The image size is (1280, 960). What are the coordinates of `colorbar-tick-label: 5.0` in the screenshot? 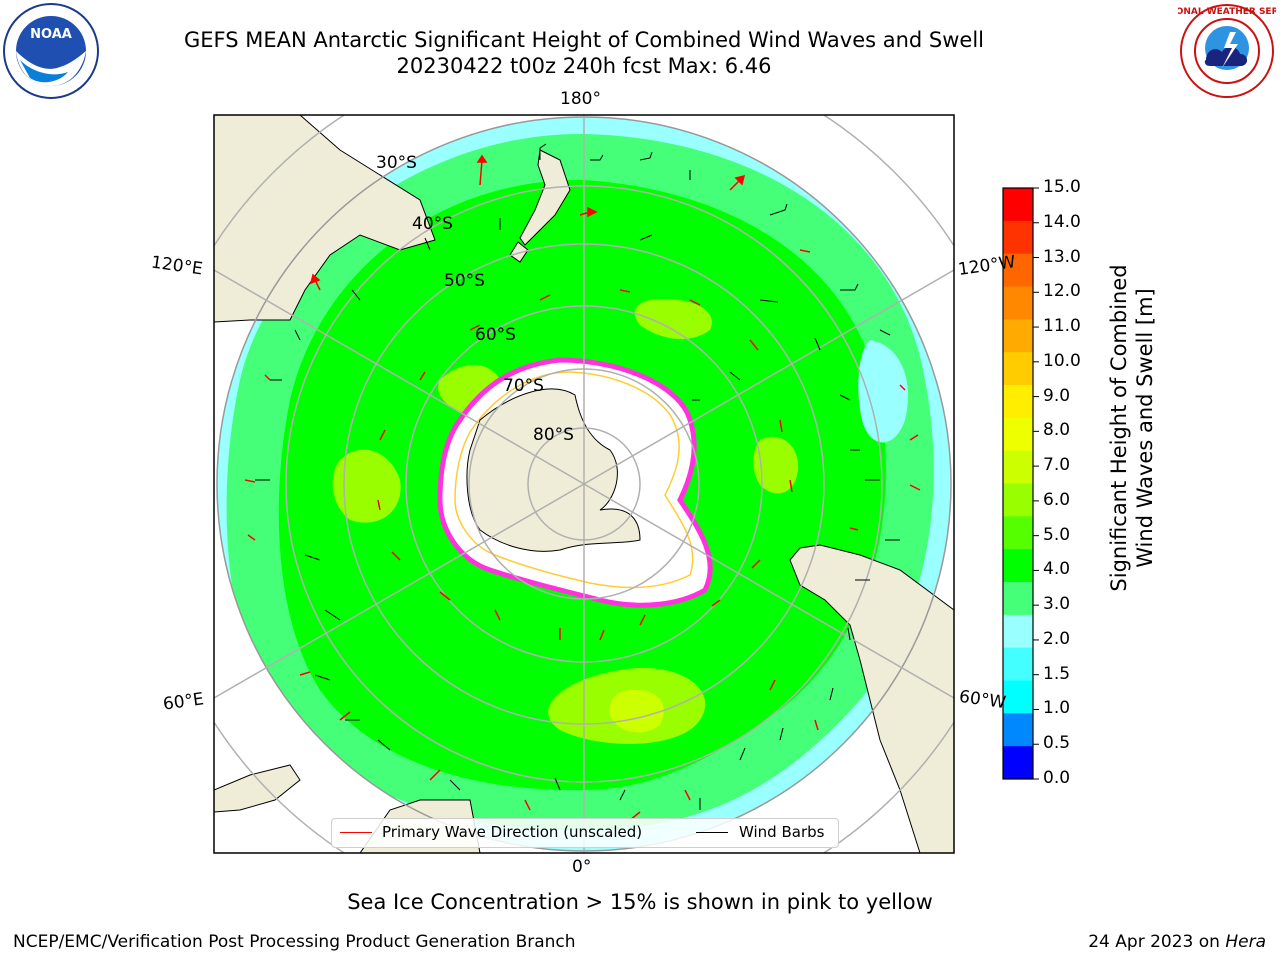 It's located at (1057, 534).